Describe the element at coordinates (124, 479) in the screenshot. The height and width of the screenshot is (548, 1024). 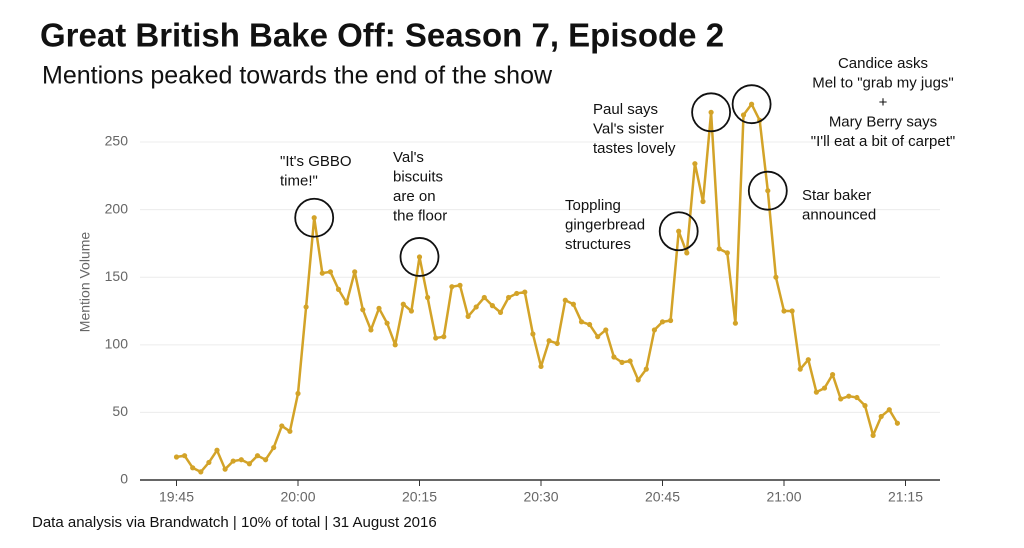
I see `y-tick-label: 0` at that location.